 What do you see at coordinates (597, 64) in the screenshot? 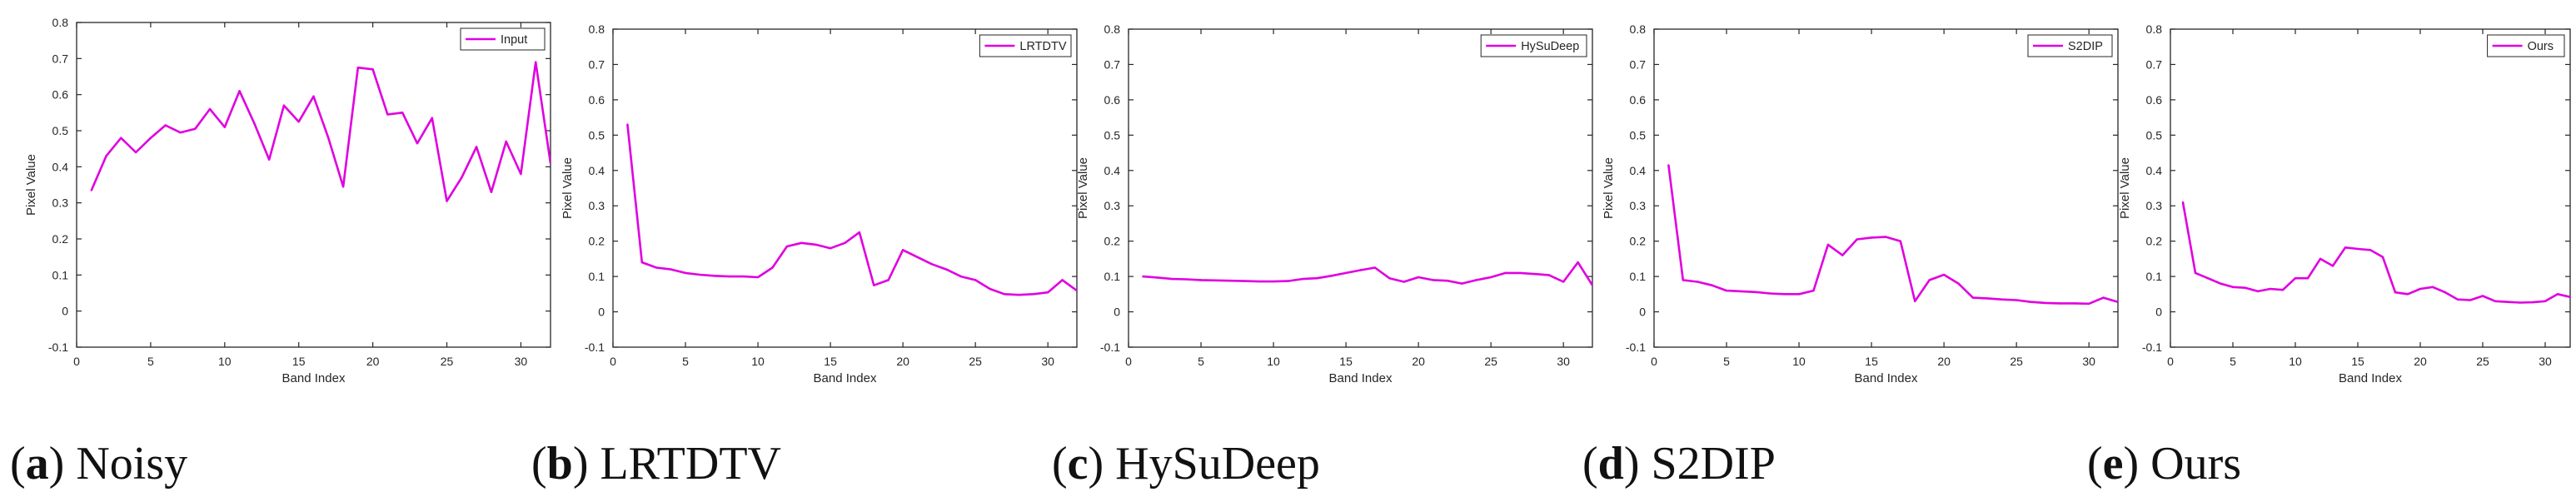
I see `y-tick-label: 0.7` at bounding box center [597, 64].